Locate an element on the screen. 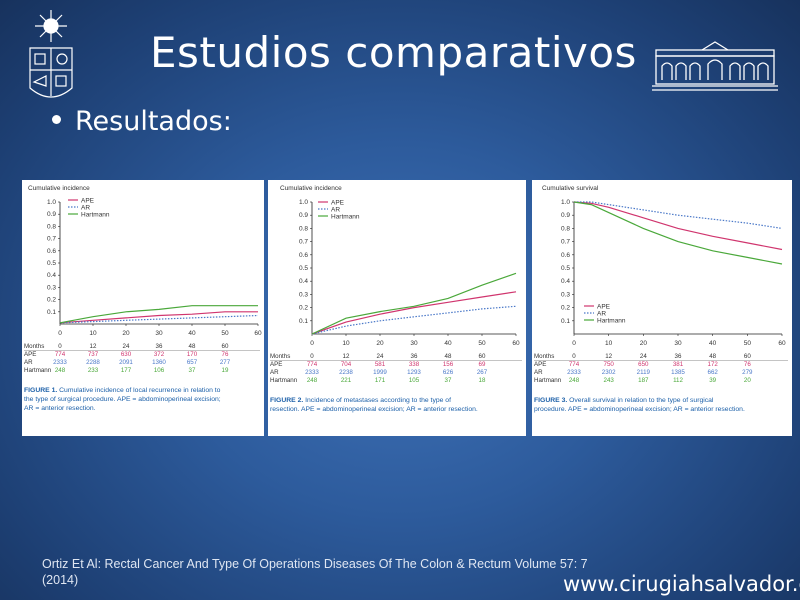  building-logo is located at coordinates (715, 66).